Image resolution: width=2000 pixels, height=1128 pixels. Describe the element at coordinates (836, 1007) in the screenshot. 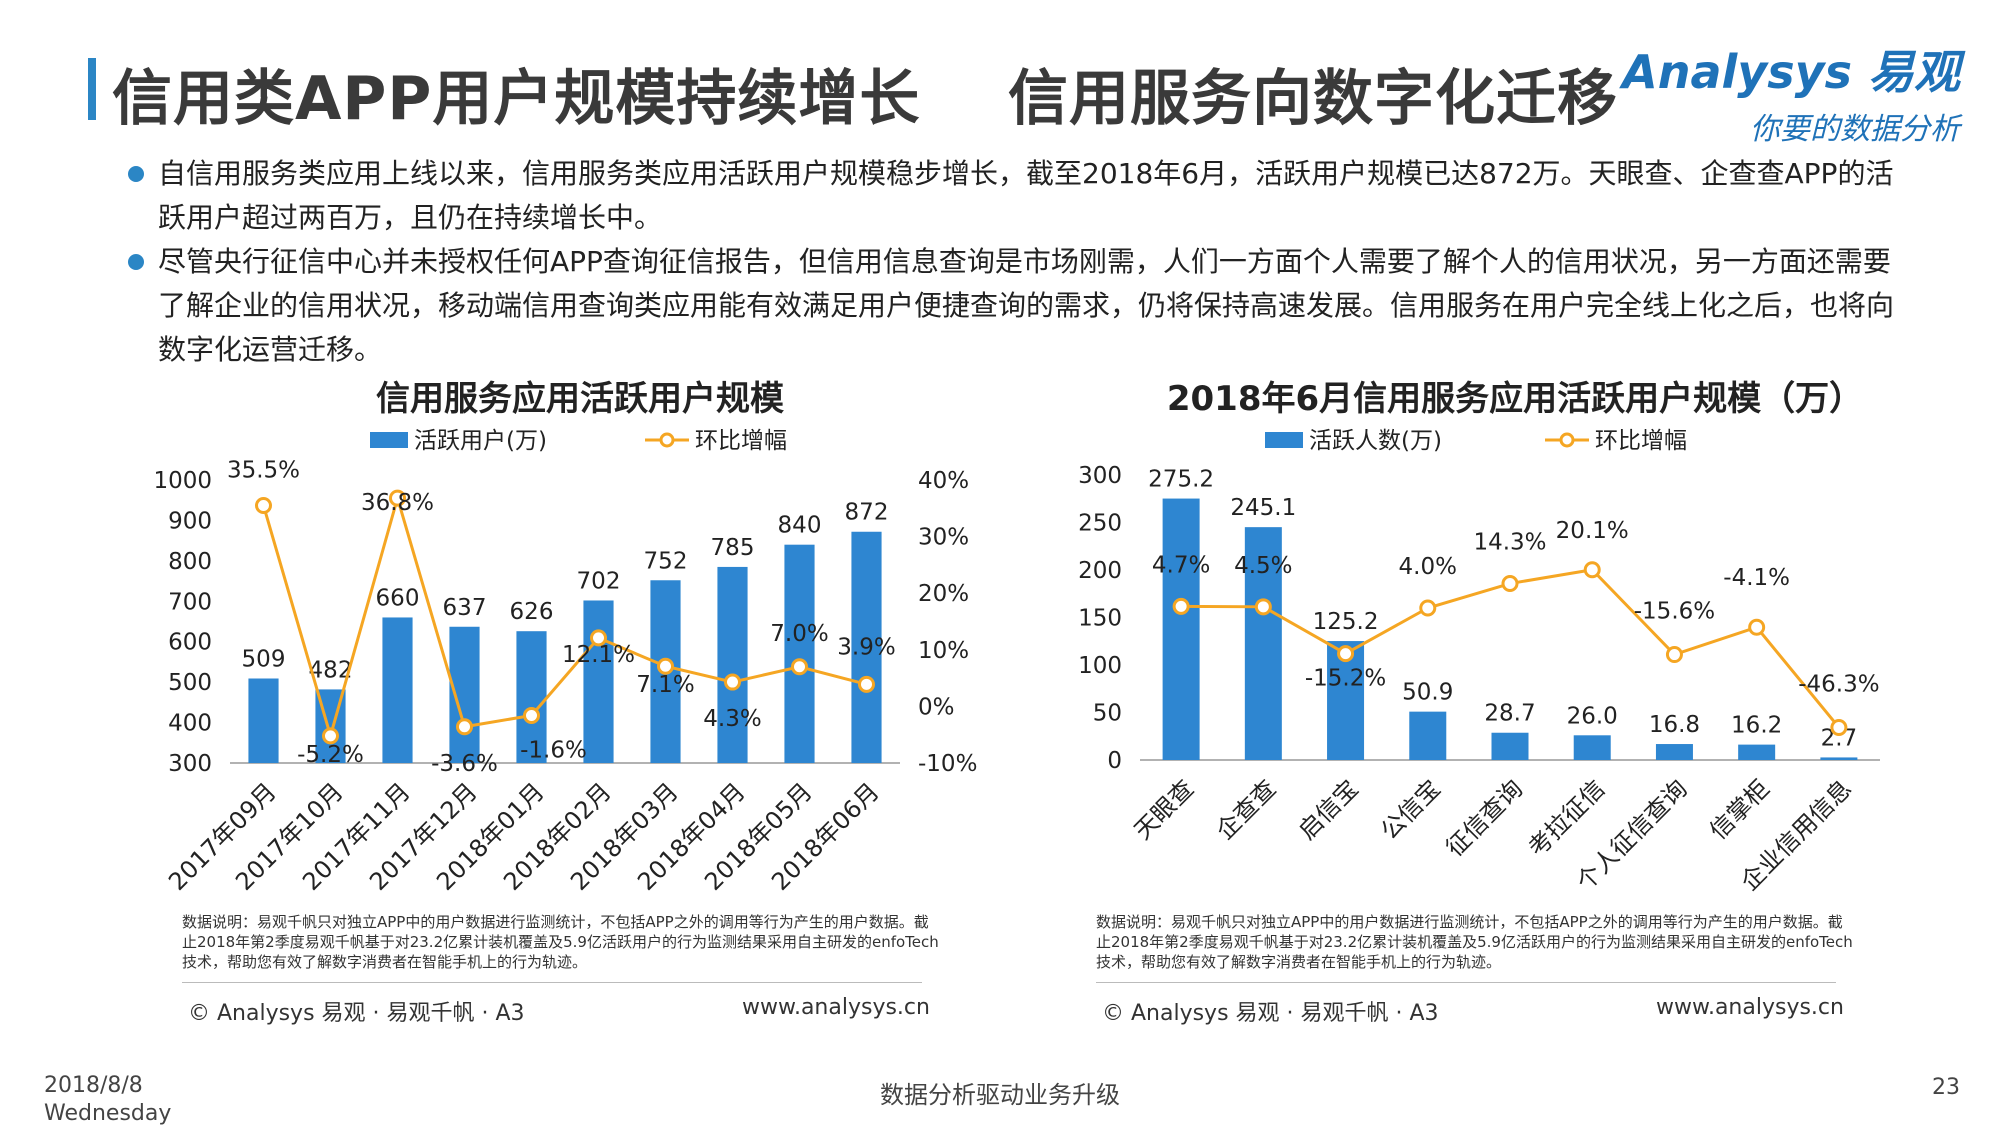

I see `website-left: www.analysys.cn` at that location.